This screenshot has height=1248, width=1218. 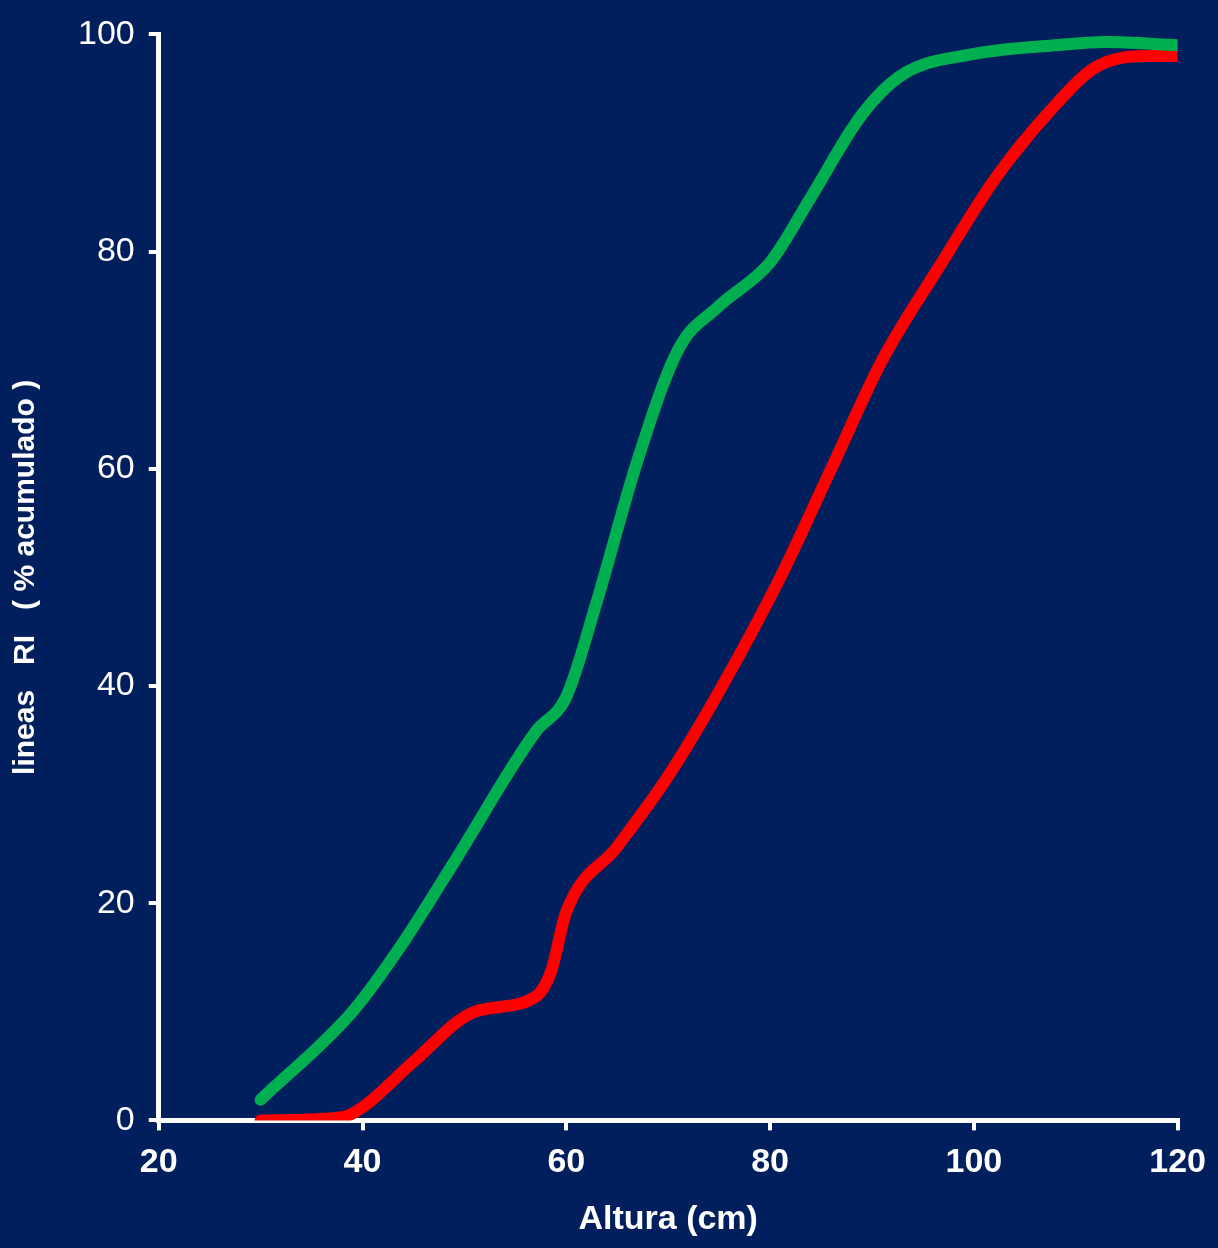 I want to click on x-tick-label: 60, so click(x=566, y=1160).